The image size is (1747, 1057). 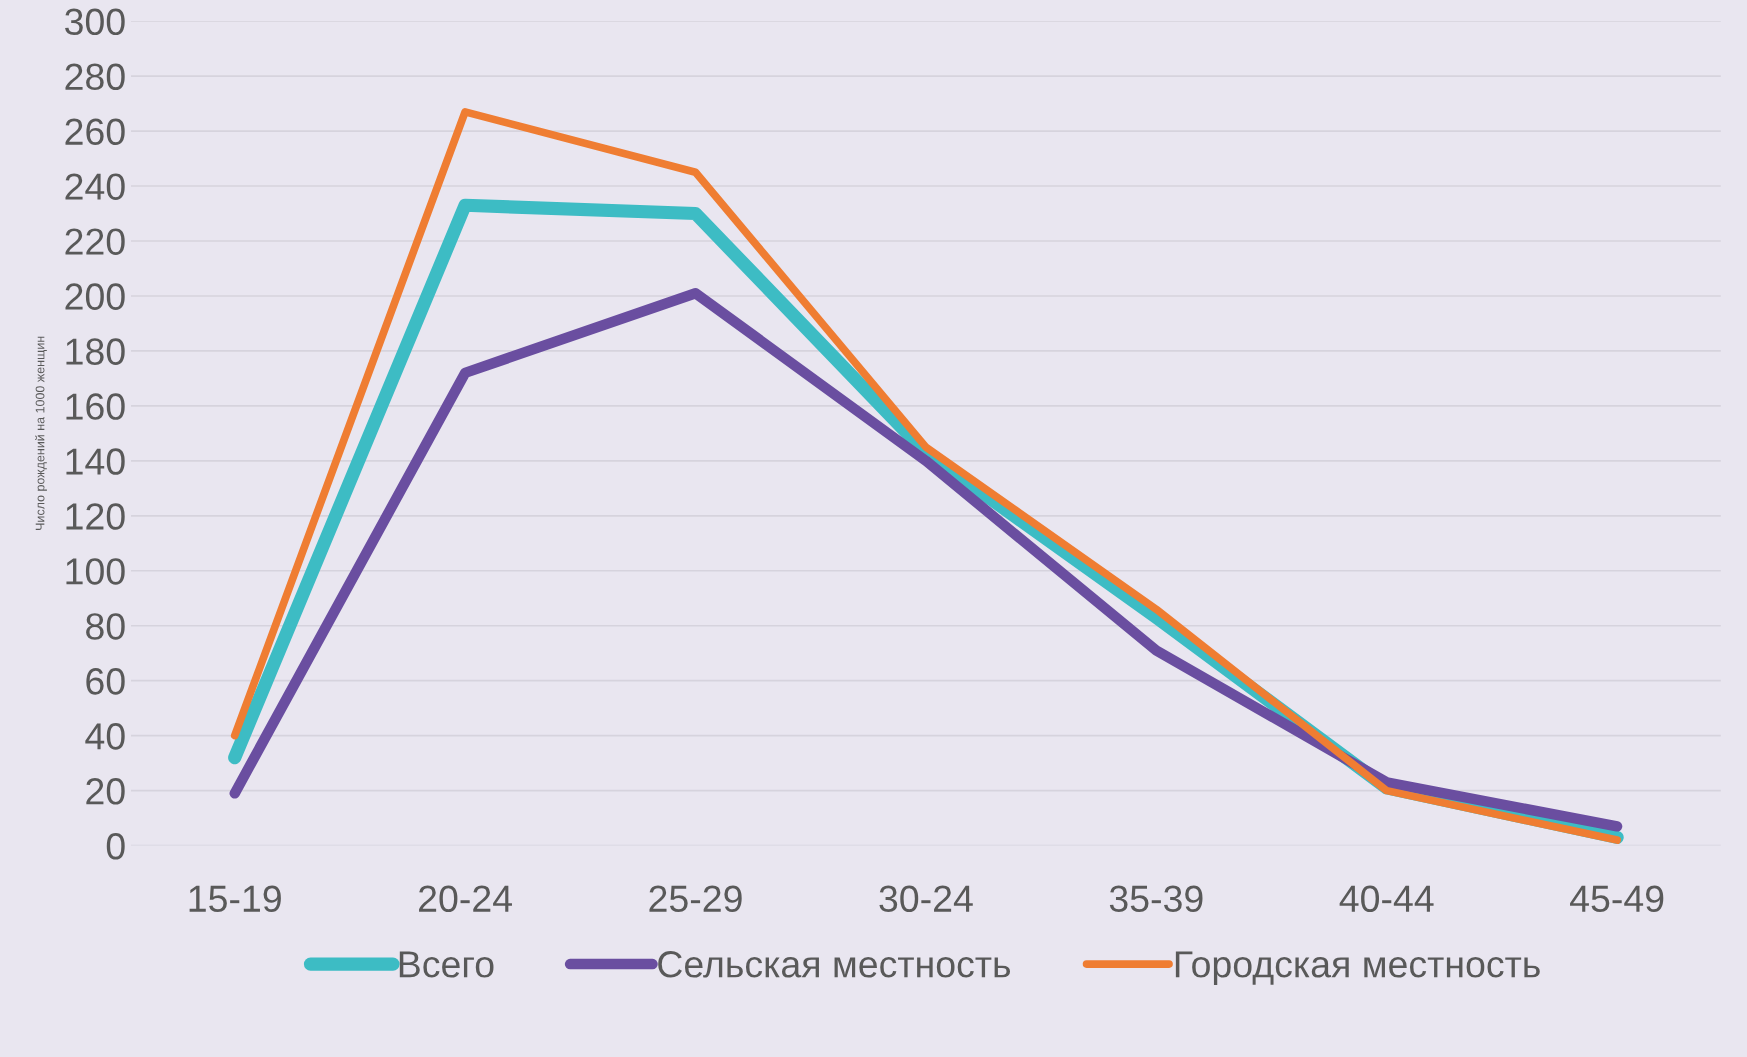 I want to click on y-tick-label: 200, so click(x=95, y=296).